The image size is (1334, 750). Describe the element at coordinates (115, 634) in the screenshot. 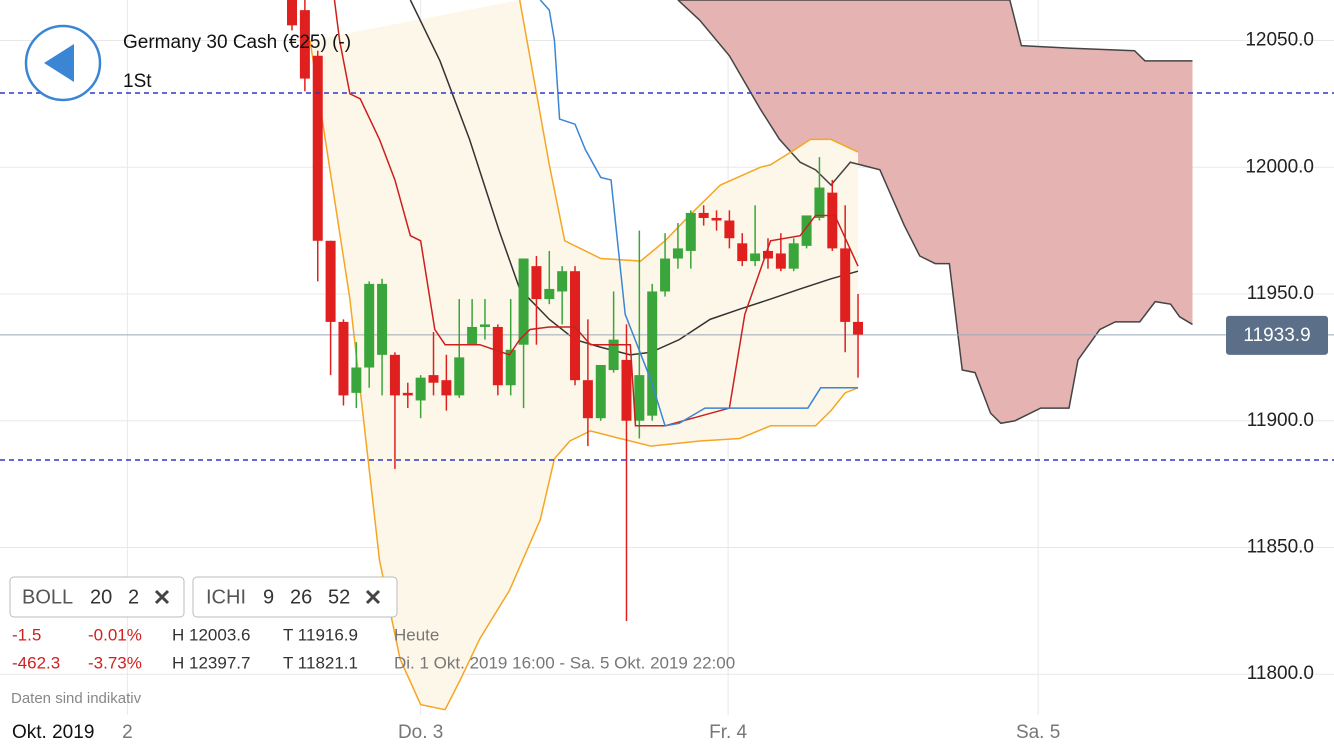

I see `stat: -0.01%` at that location.